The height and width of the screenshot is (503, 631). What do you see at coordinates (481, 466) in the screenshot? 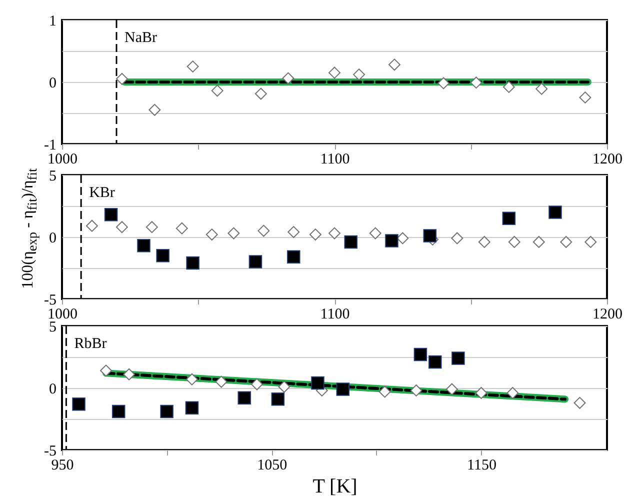
I see `x-tick-label: 1150` at bounding box center [481, 466].